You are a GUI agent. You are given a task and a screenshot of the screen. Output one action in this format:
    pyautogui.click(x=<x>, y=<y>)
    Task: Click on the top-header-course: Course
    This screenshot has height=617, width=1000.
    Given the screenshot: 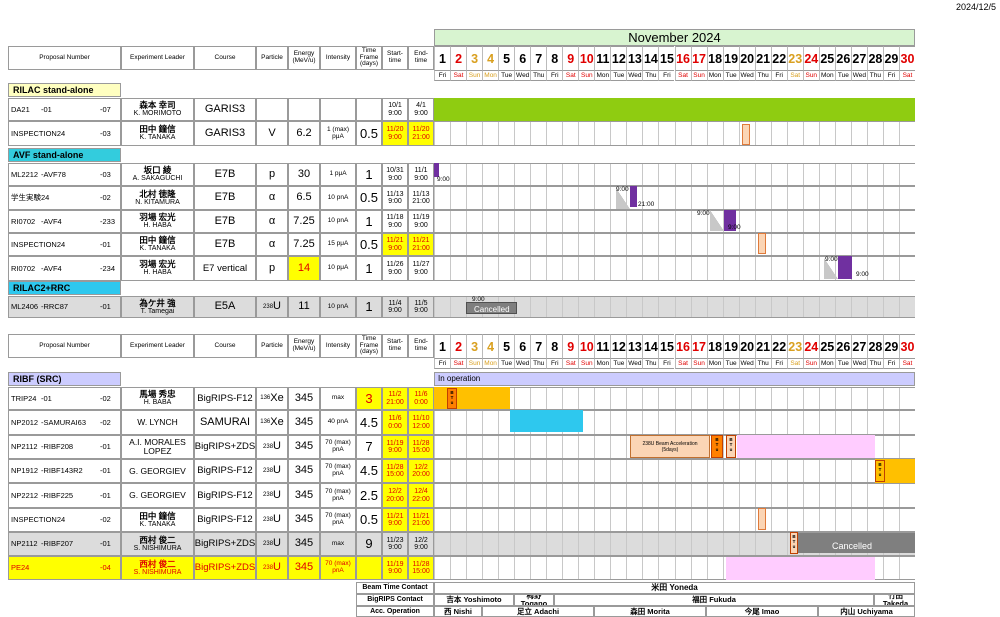 What is the action you would take?
    pyautogui.click(x=225, y=58)
    